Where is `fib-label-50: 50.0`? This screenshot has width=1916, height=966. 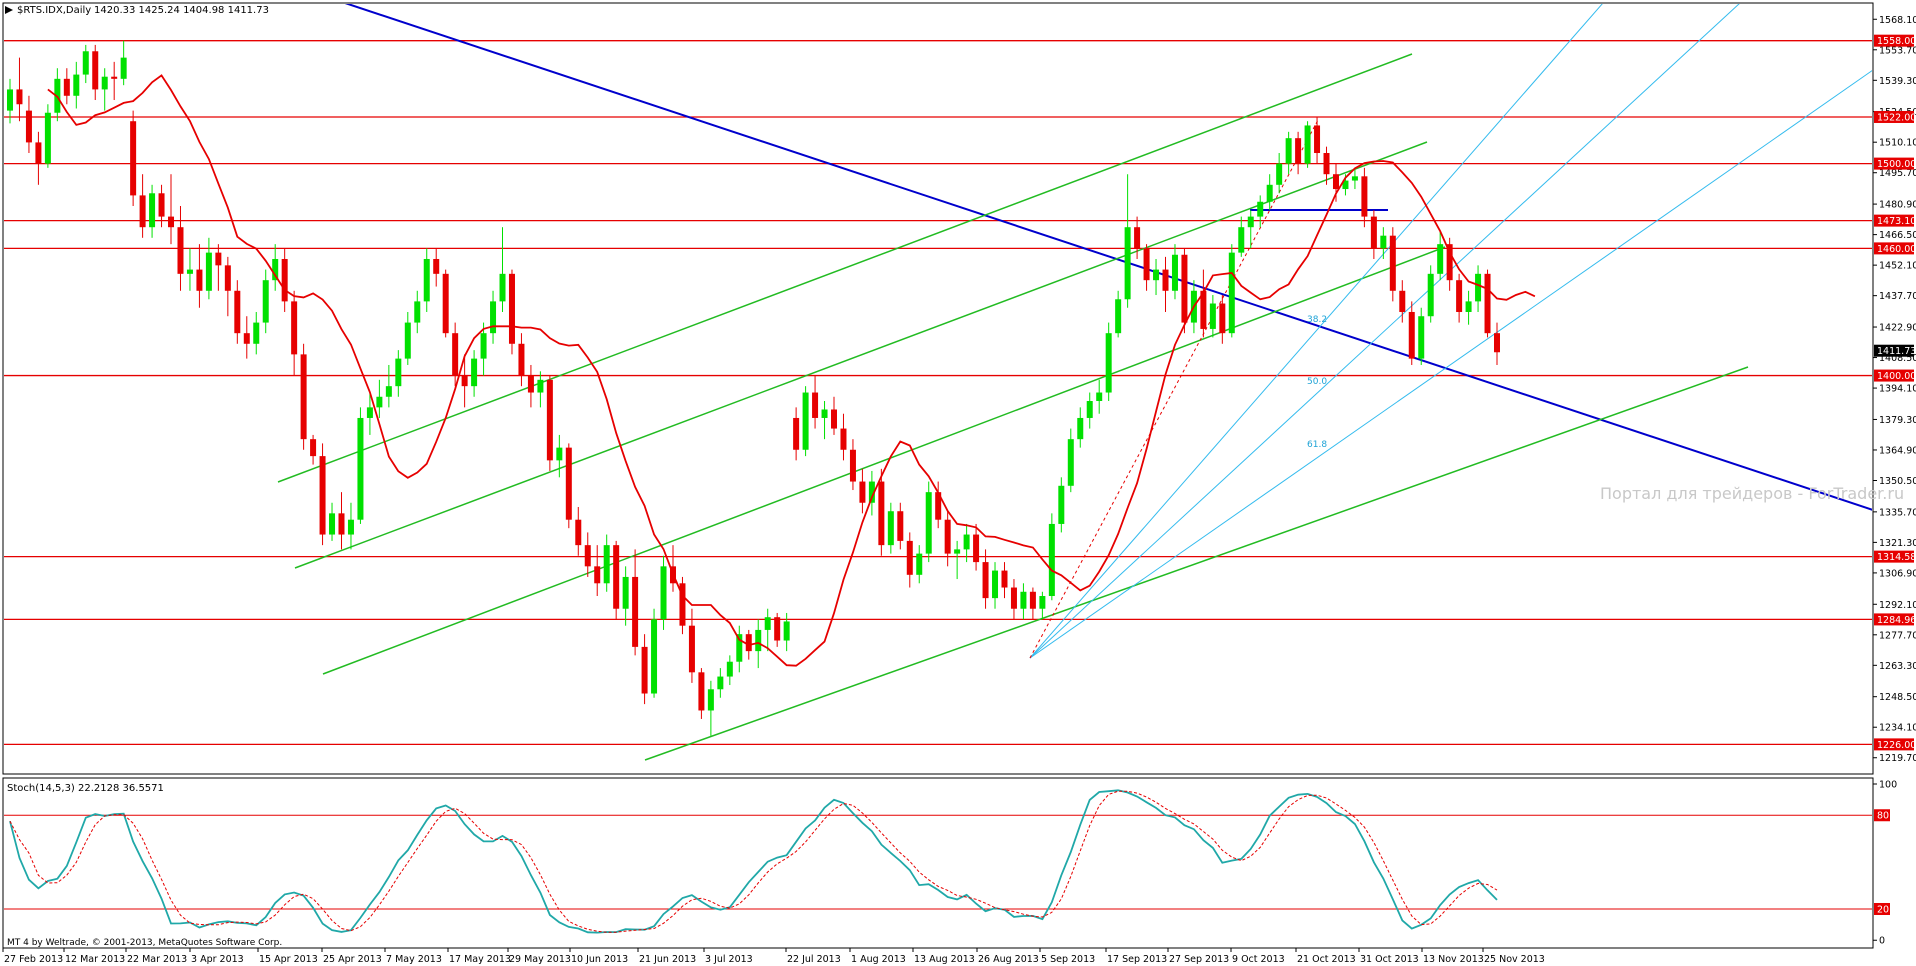
fib-label-50: 50.0 is located at coordinates (1317, 382).